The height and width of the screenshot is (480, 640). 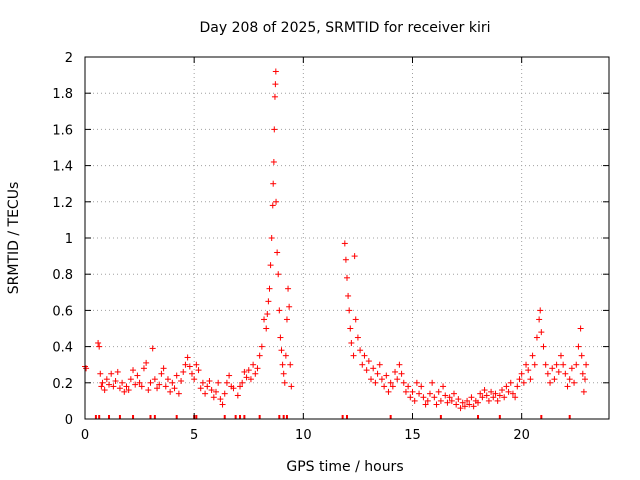 I want to click on y-tick-label: 0.4, so click(x=62, y=348).